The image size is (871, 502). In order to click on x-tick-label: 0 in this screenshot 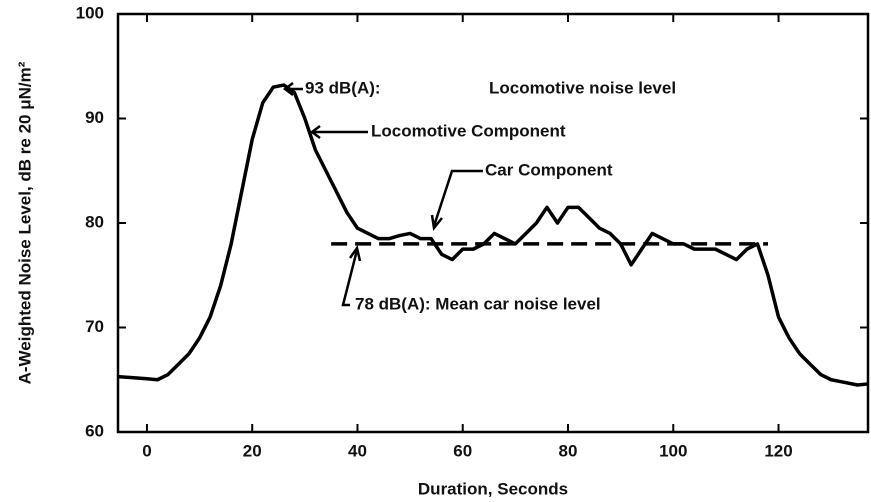, I will do `click(146, 450)`.